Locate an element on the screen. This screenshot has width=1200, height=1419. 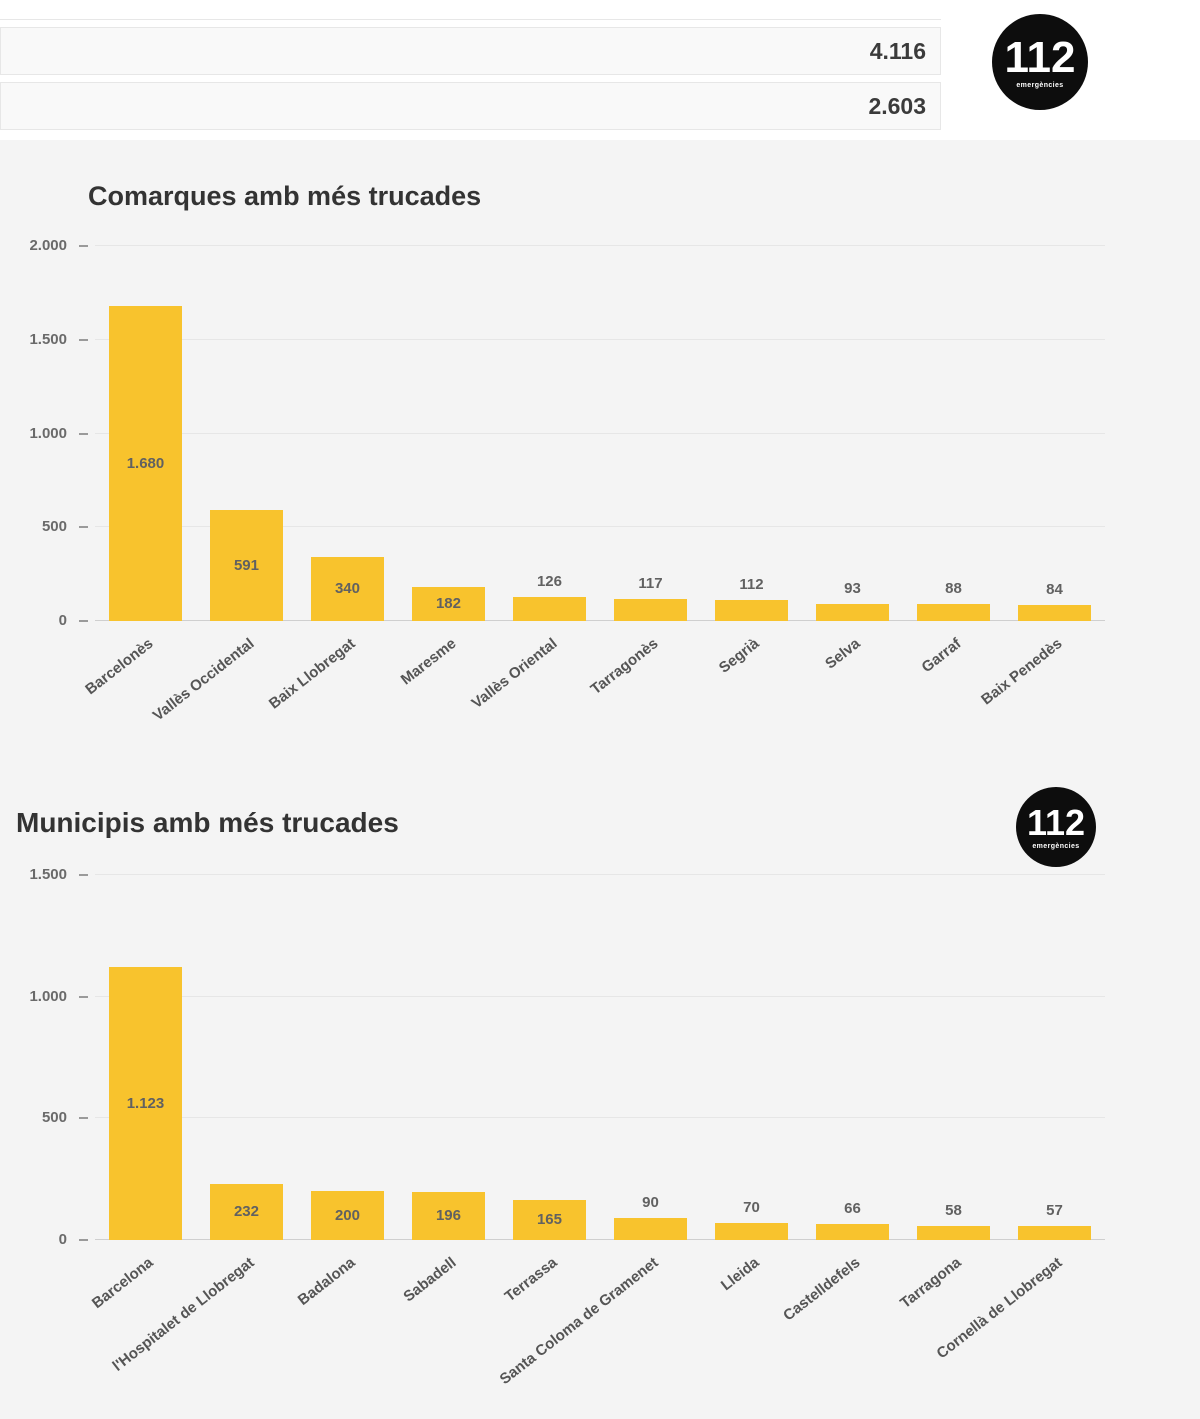
y-axis-tick-label: 2.000 is located at coordinates (48, 245).